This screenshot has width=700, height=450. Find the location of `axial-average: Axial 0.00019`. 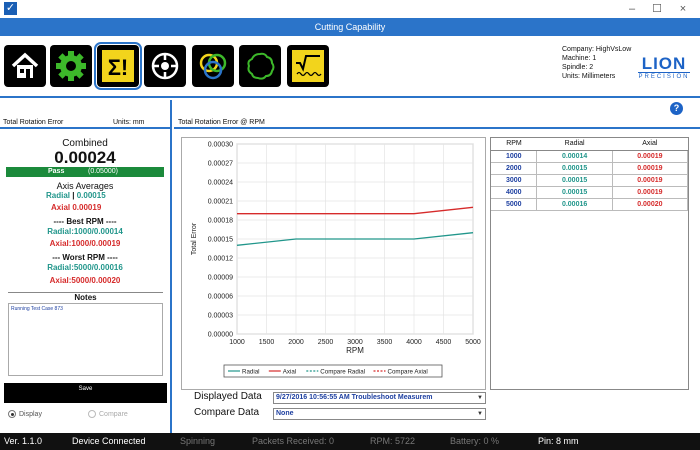

axial-average: Axial 0.00019 is located at coordinates (76, 207).